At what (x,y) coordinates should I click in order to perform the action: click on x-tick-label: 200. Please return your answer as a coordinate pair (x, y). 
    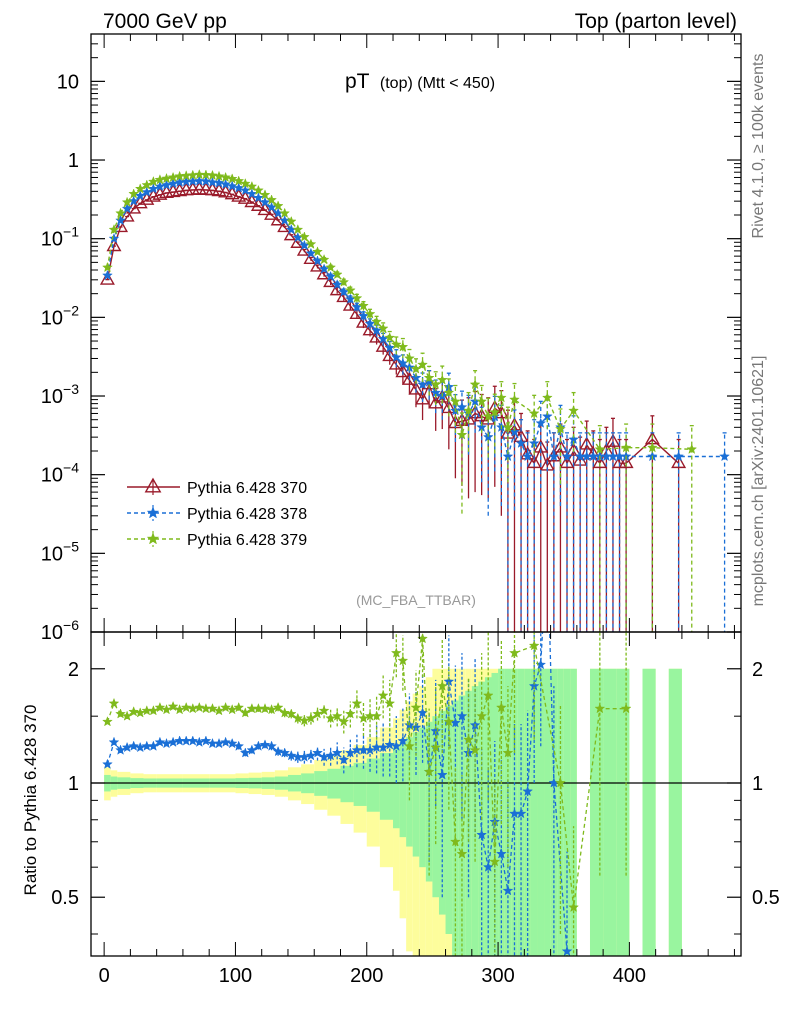
    Looking at the image, I should click on (366, 976).